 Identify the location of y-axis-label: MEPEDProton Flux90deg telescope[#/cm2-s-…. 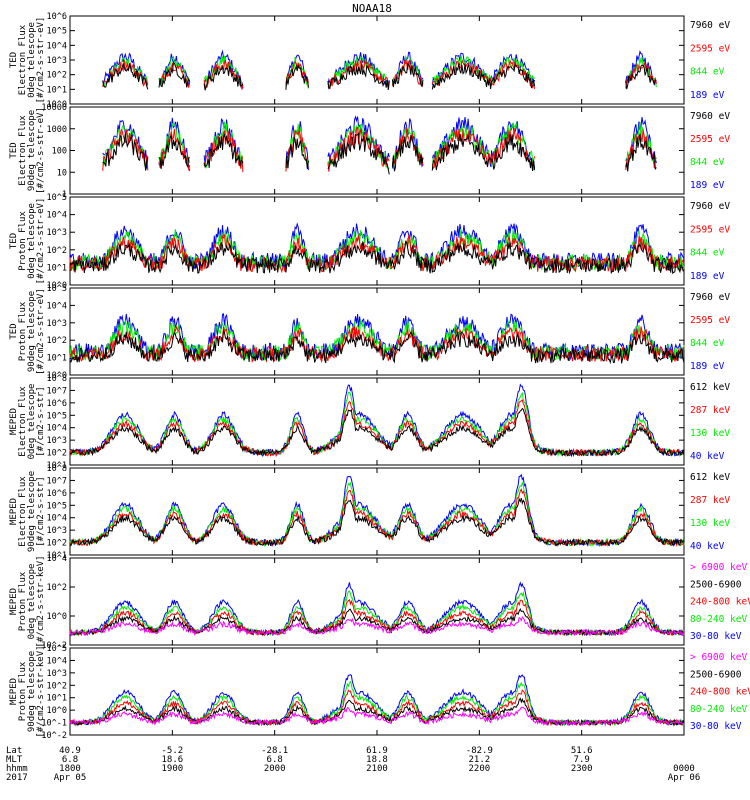
(27, 691).